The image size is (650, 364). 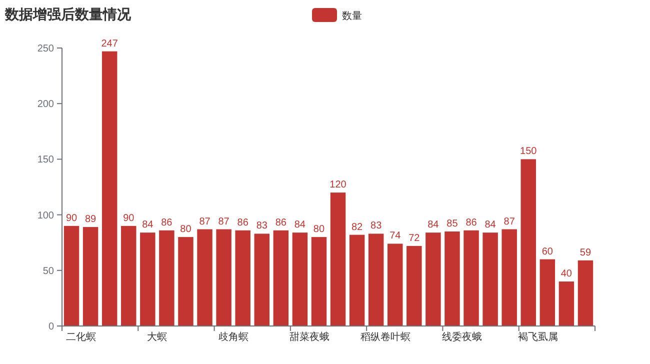 What do you see at coordinates (51, 327) in the screenshot?
I see `y-tick-label: 0` at bounding box center [51, 327].